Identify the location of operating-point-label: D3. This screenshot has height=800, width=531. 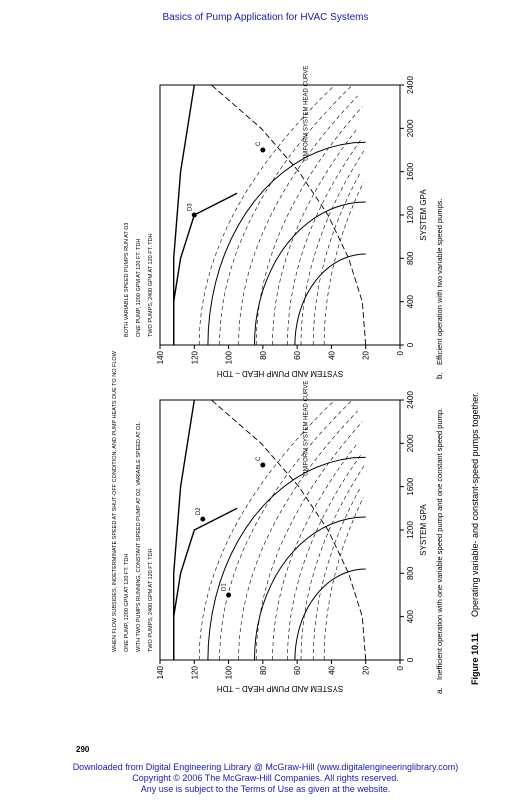
(190, 207).